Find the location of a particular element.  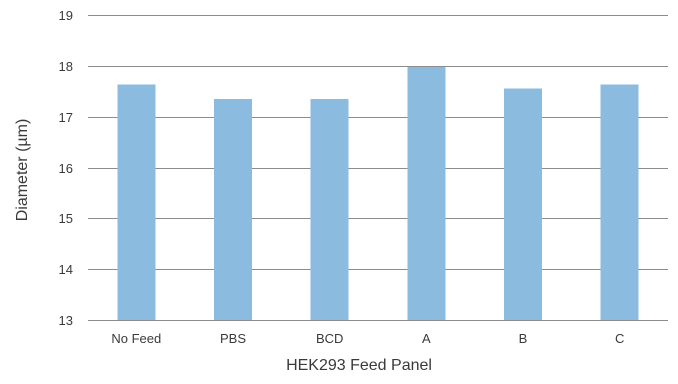

x-axis-title: HEK293 Feed Panel is located at coordinates (359, 365).